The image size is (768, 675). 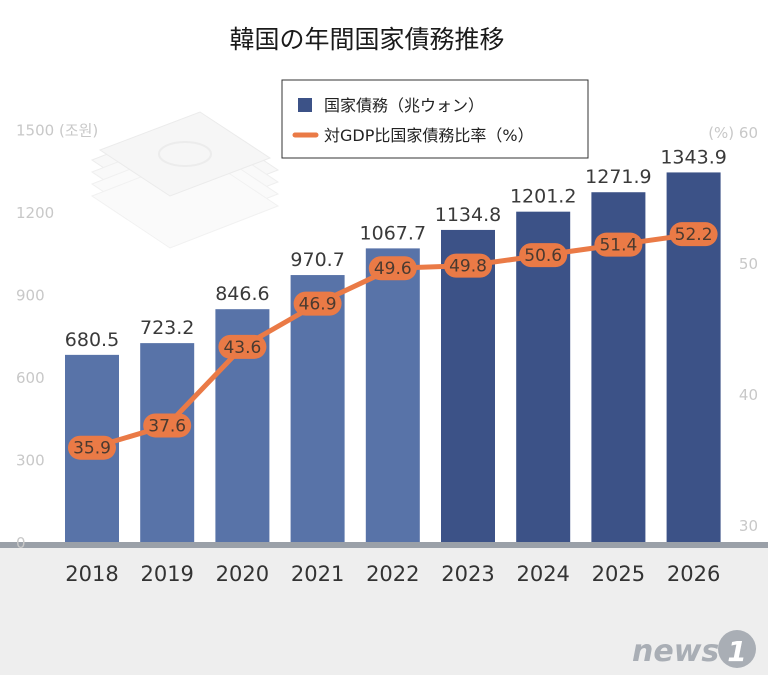 I want to click on x-tick-2022: 2022, so click(x=392, y=574).